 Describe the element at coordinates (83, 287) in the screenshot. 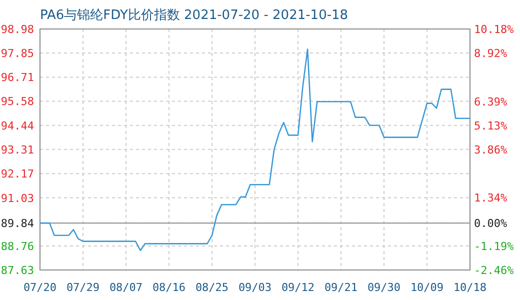

I see `x-tick-label: 07/29` at that location.